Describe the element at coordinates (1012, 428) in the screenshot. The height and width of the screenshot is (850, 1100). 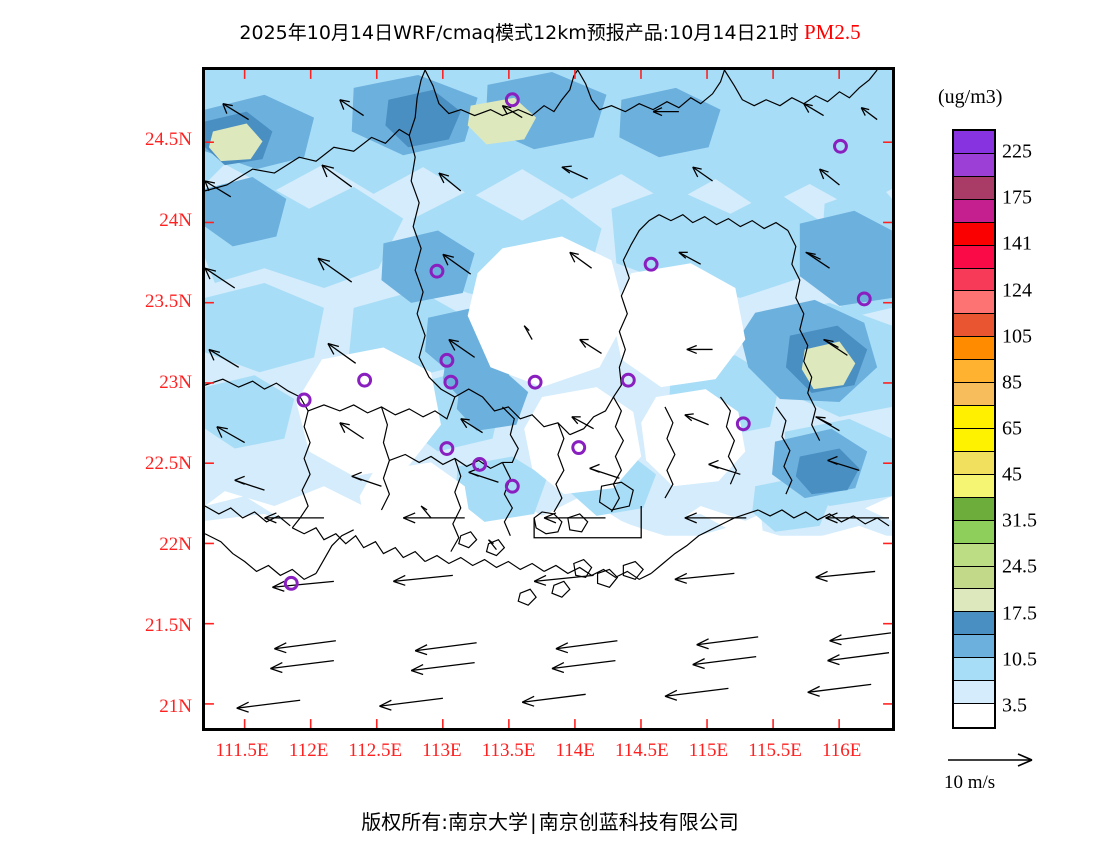
I see `colorbar-tick-label: 65` at that location.